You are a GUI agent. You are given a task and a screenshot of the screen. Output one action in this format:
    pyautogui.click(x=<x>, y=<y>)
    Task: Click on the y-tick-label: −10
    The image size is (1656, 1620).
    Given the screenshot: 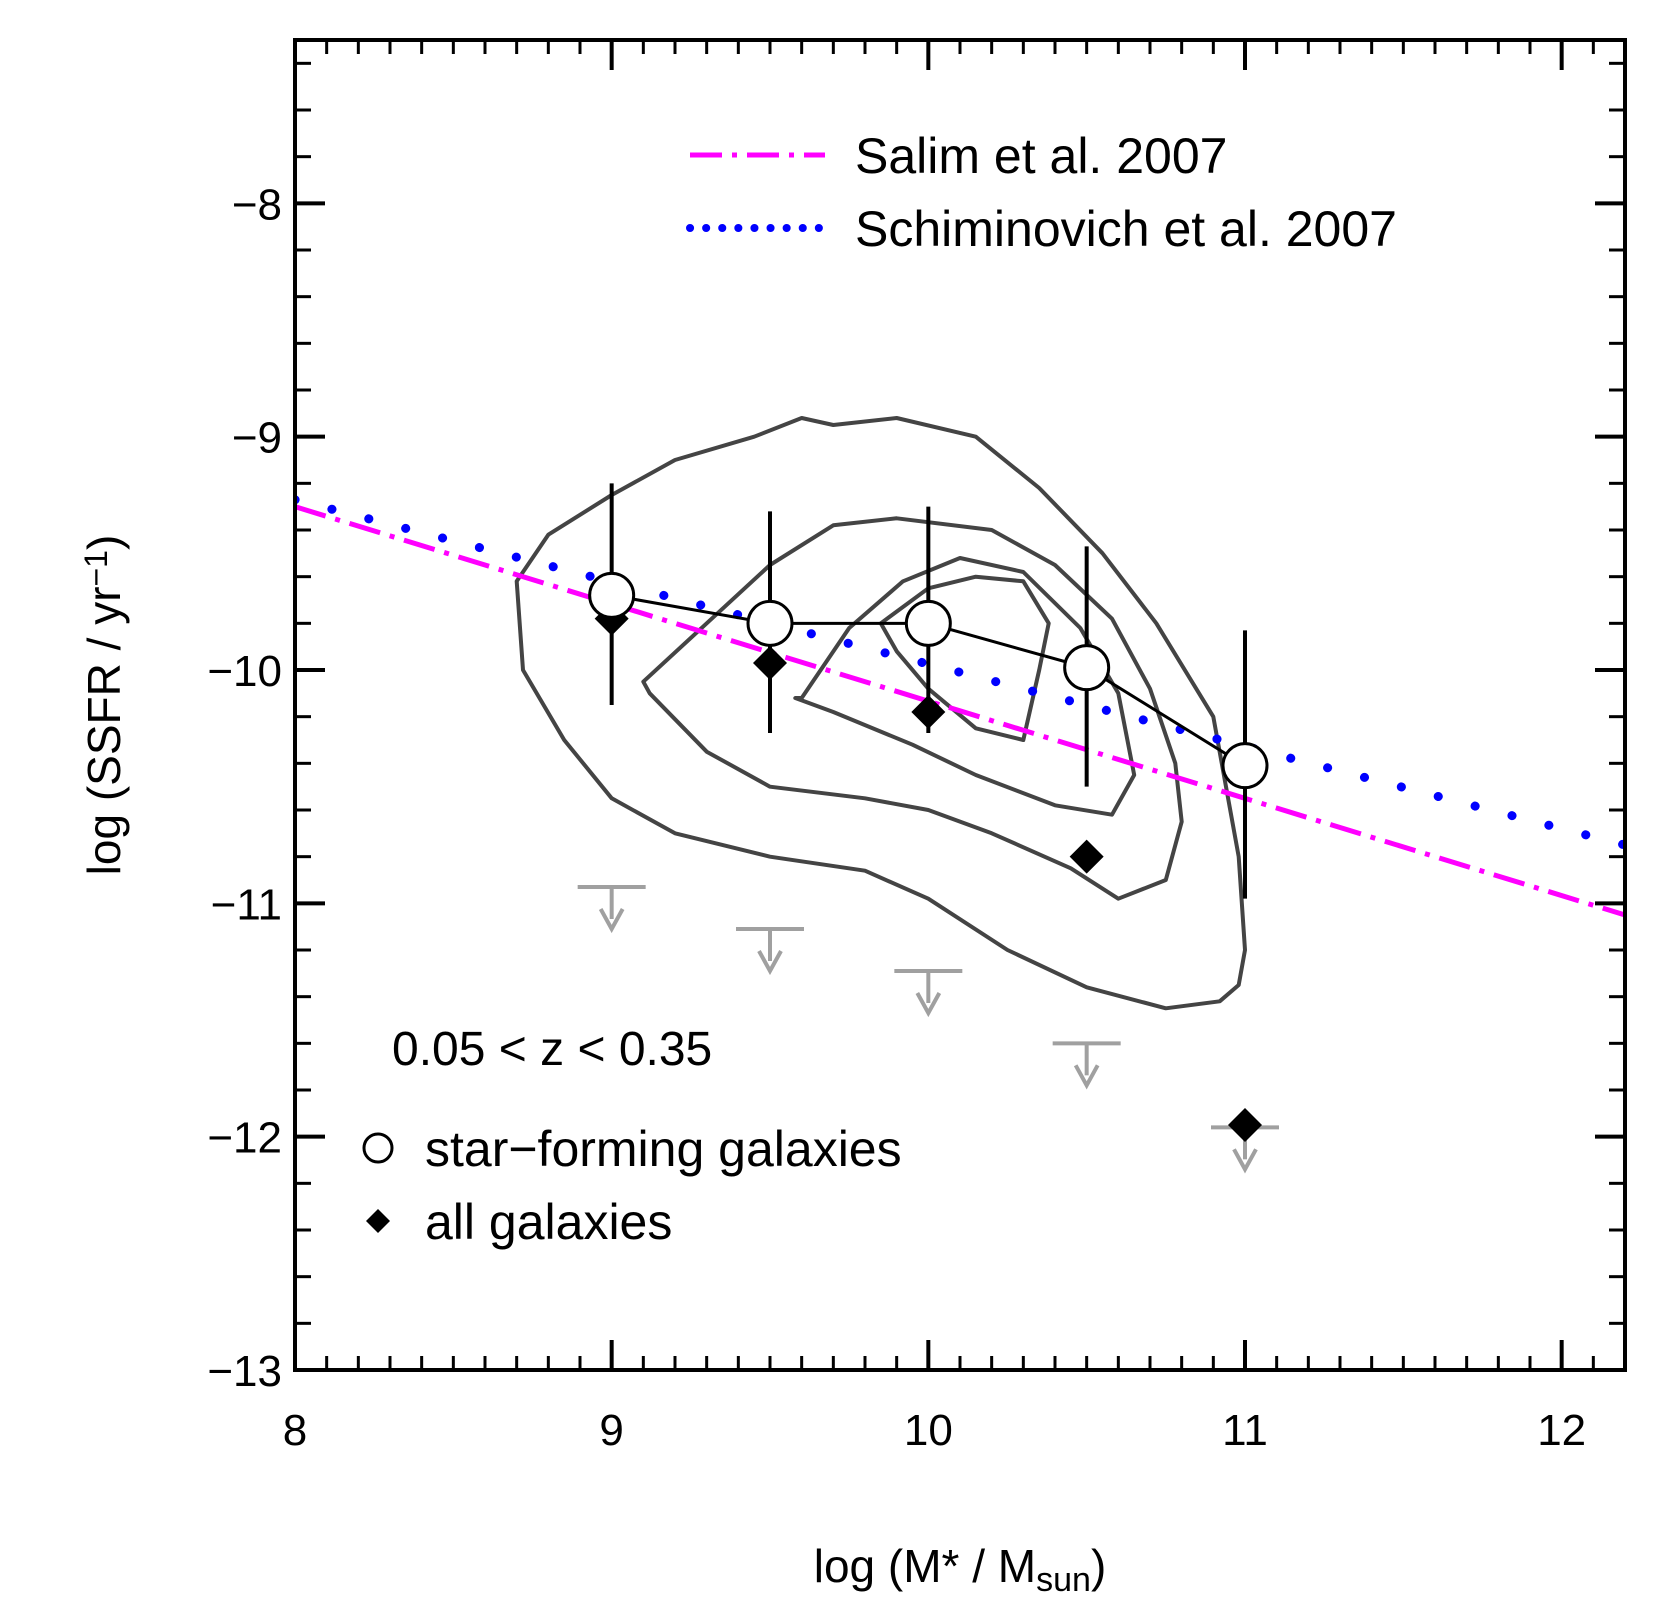 What is the action you would take?
    pyautogui.click(x=244, y=671)
    